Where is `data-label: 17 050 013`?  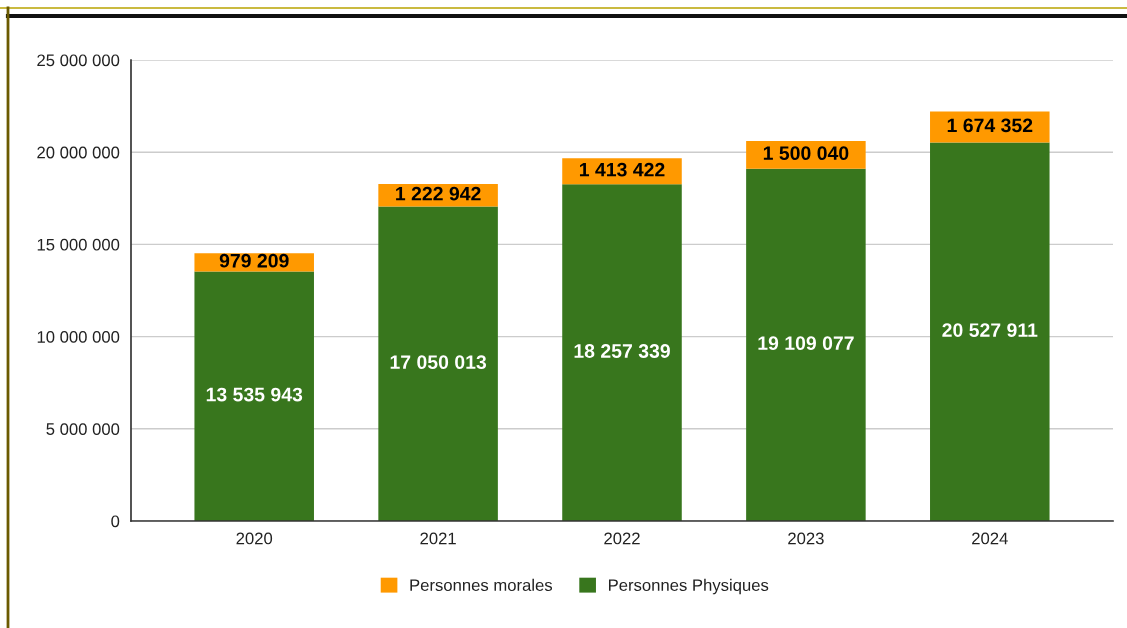
data-label: 17 050 013 is located at coordinates (438, 362).